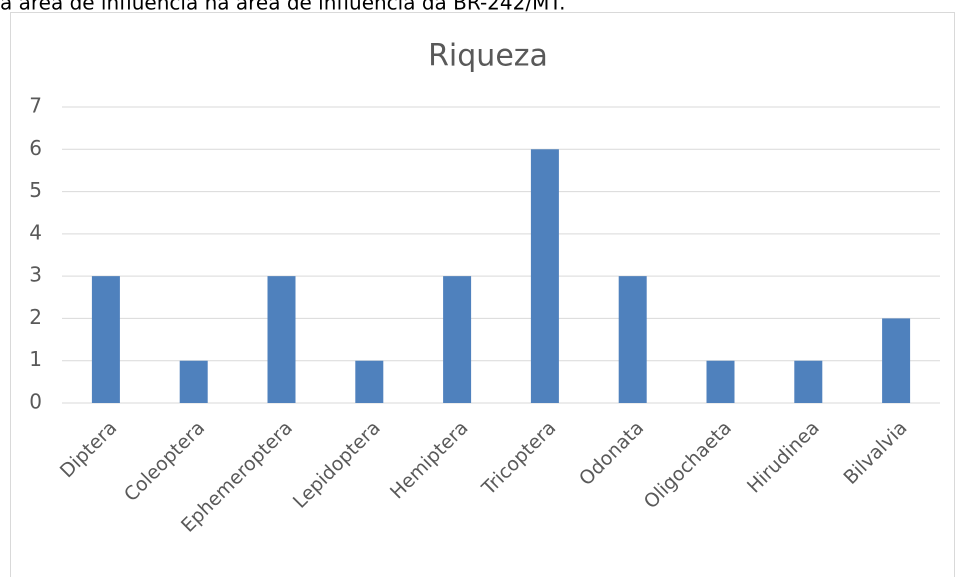  What do you see at coordinates (35, 148) in the screenshot?
I see `y-tick-label: 6` at bounding box center [35, 148].